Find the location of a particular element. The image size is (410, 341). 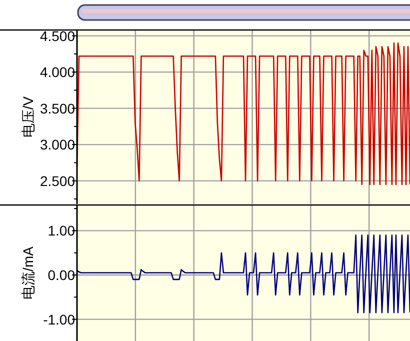

y-axis-title: 电流/mA is located at coordinates (28, 273).